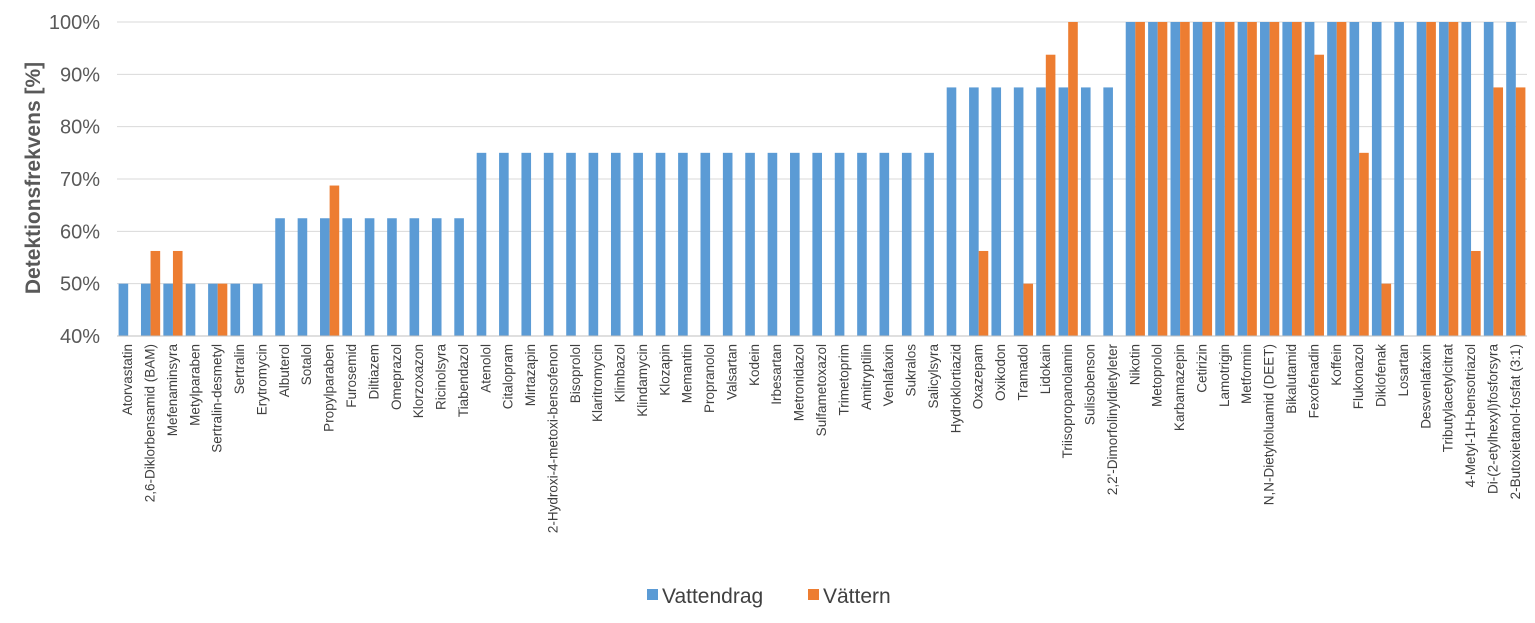 This screenshot has height=623, width=1535. Describe the element at coordinates (1358, 376) in the screenshot. I see `x-category-label: Flukonazol` at that location.